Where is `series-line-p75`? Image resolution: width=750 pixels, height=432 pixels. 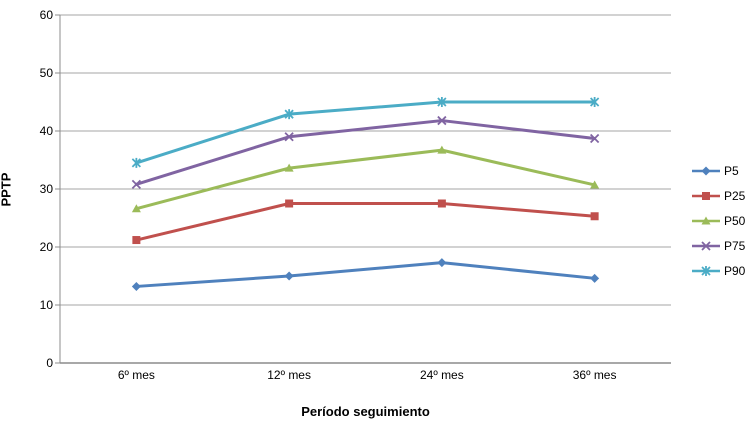 series-line-p75 is located at coordinates (365, 152).